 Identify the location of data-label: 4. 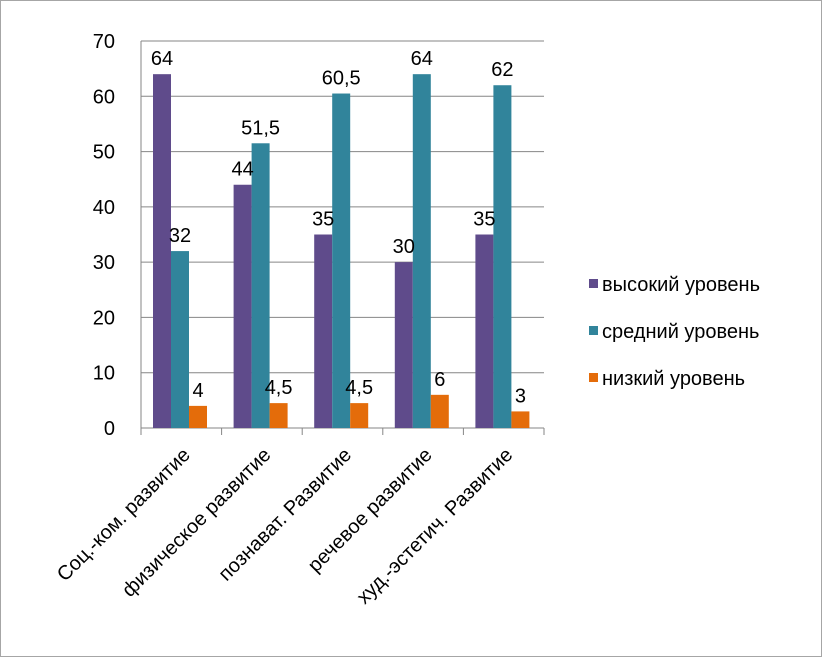
(197, 391).